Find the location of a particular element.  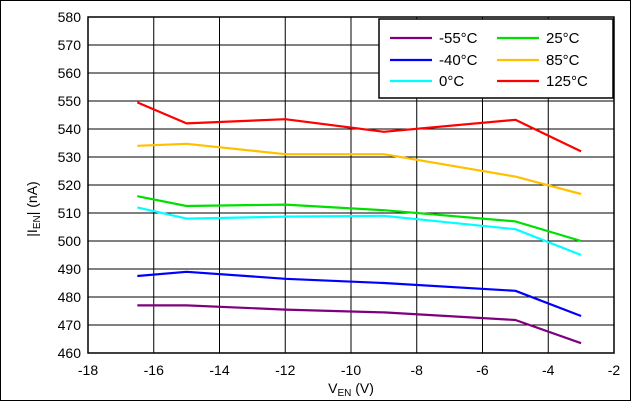

y-tick-label: 470 is located at coordinates (70, 325).